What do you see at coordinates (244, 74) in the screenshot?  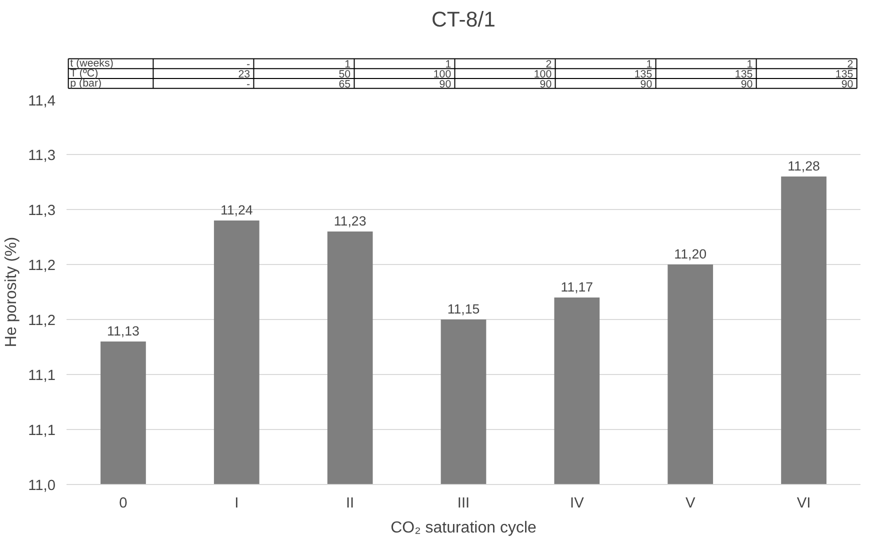 I see `text: 23` at bounding box center [244, 74].